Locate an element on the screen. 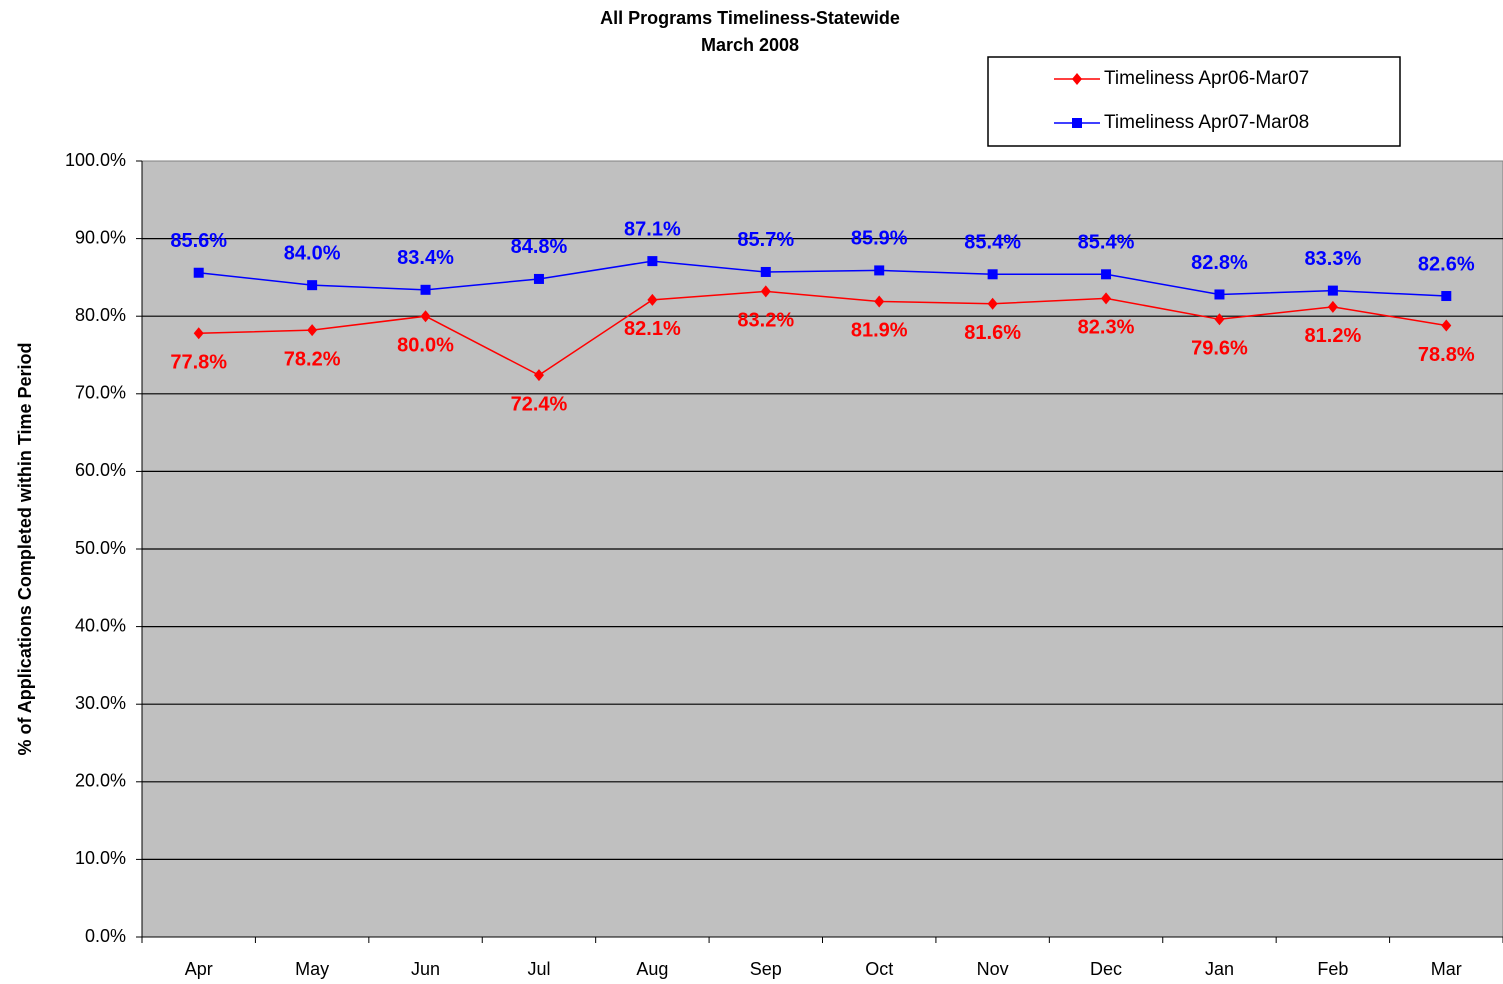  legend-label: Timeliness Apr06-Mar07 is located at coordinates (1206, 78).